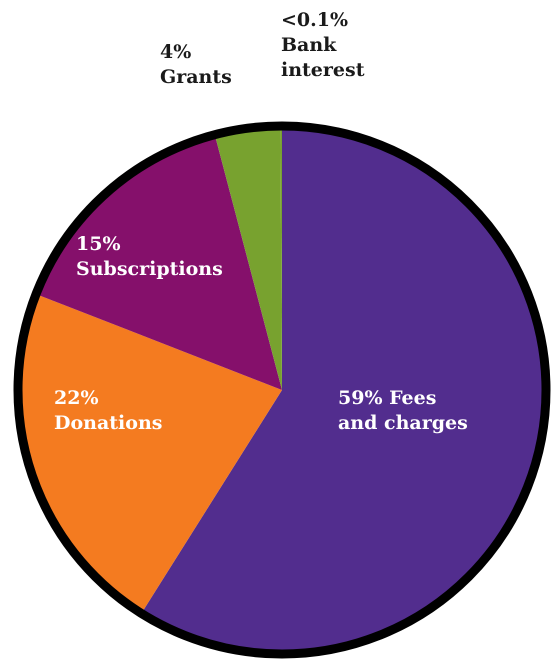 This screenshot has width=552, height=663. Describe the element at coordinates (403, 411) in the screenshot. I see `slice-label-fees-and-charges: 59% Fees and charges` at that location.